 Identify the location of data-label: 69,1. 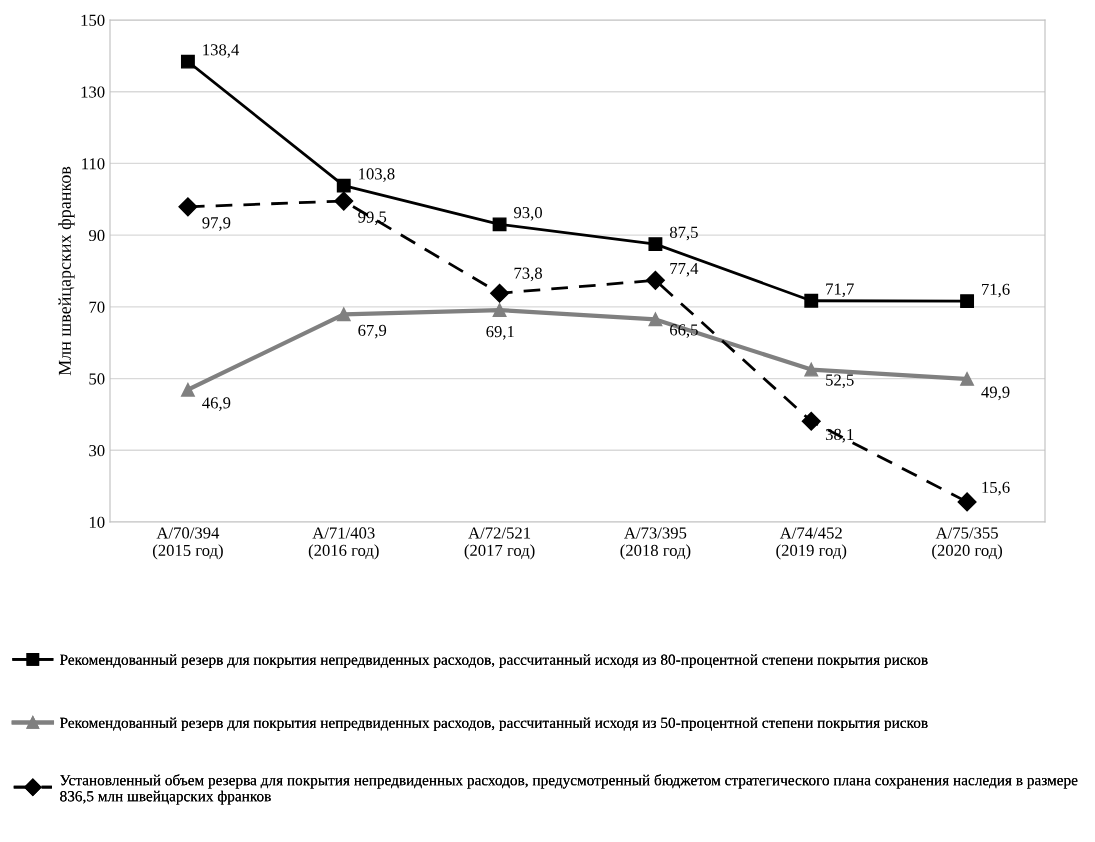
(500, 333).